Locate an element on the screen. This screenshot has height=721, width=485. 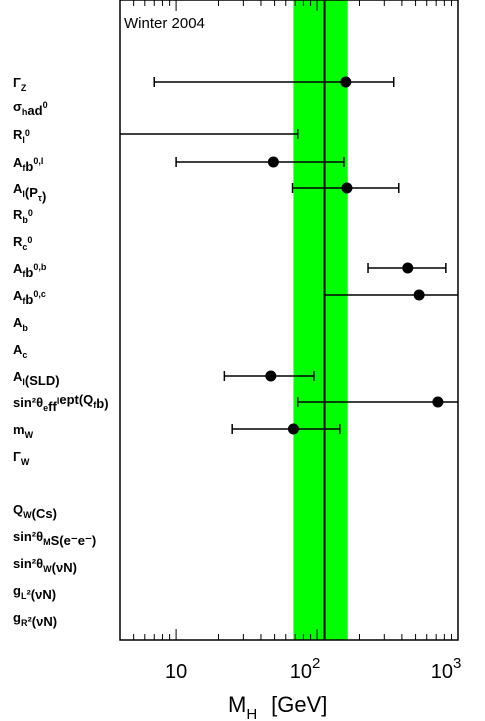
x-axis-title-unit: [GeV] is located at coordinates (299, 704).